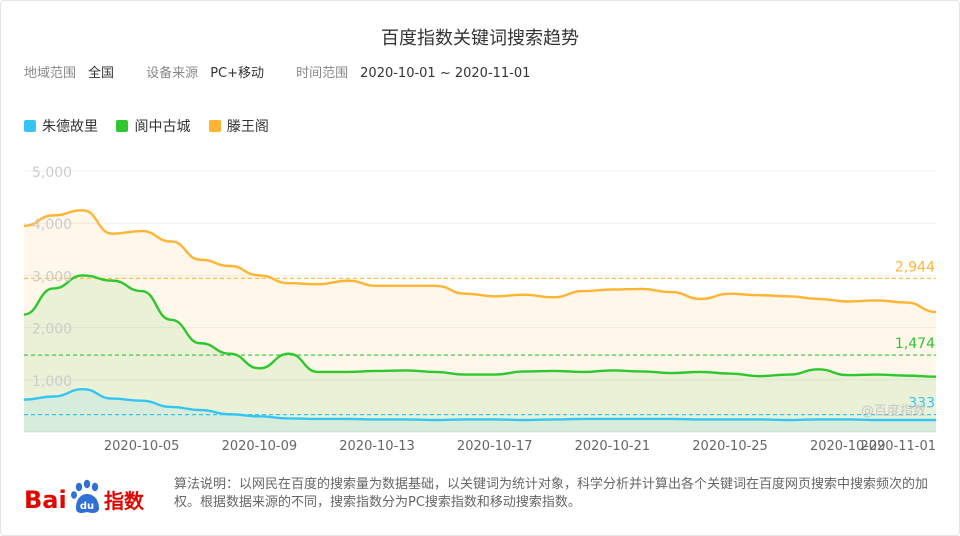  Describe the element at coordinates (162, 127) in the screenshot. I see `legend-label-langzhong: 阆中古城` at that location.